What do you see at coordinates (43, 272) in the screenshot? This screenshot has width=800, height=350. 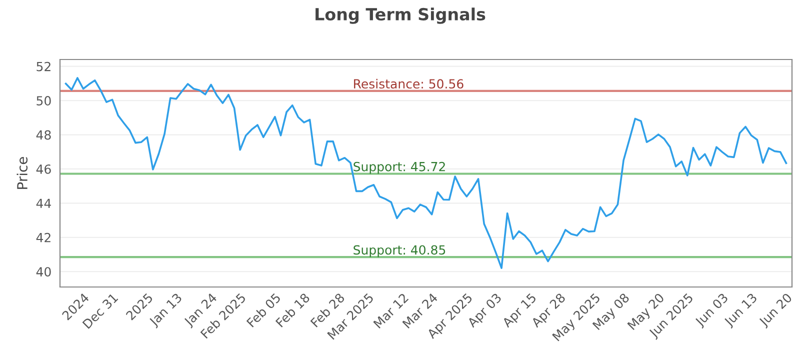 I see `y-tick-label: 40` at bounding box center [43, 272].